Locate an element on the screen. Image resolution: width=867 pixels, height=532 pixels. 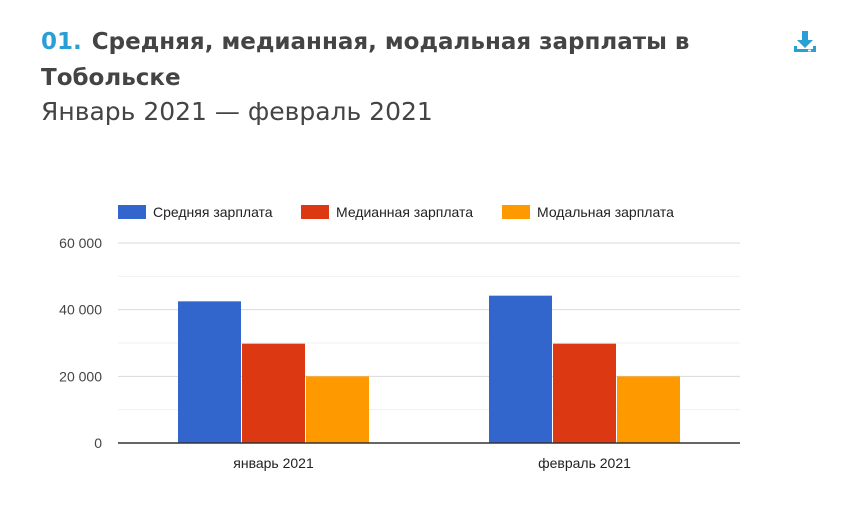
y-tick-label: 0 is located at coordinates (98, 443).